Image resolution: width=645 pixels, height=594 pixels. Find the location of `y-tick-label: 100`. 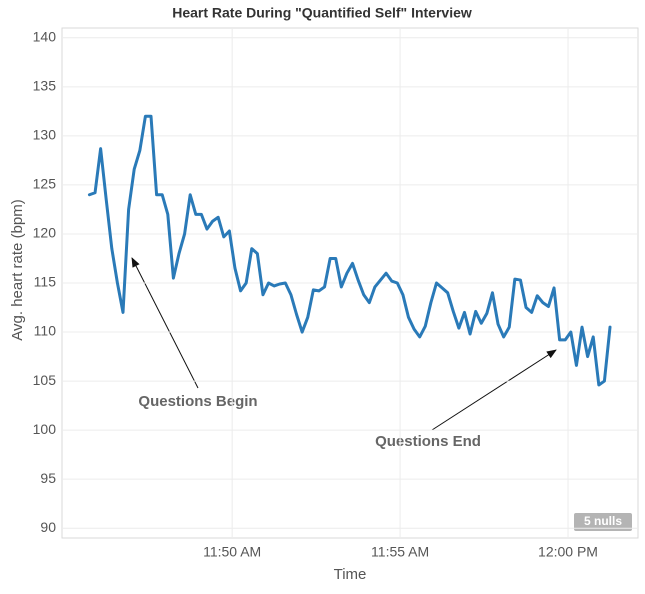

y-tick-label: 100 is located at coordinates (45, 429).